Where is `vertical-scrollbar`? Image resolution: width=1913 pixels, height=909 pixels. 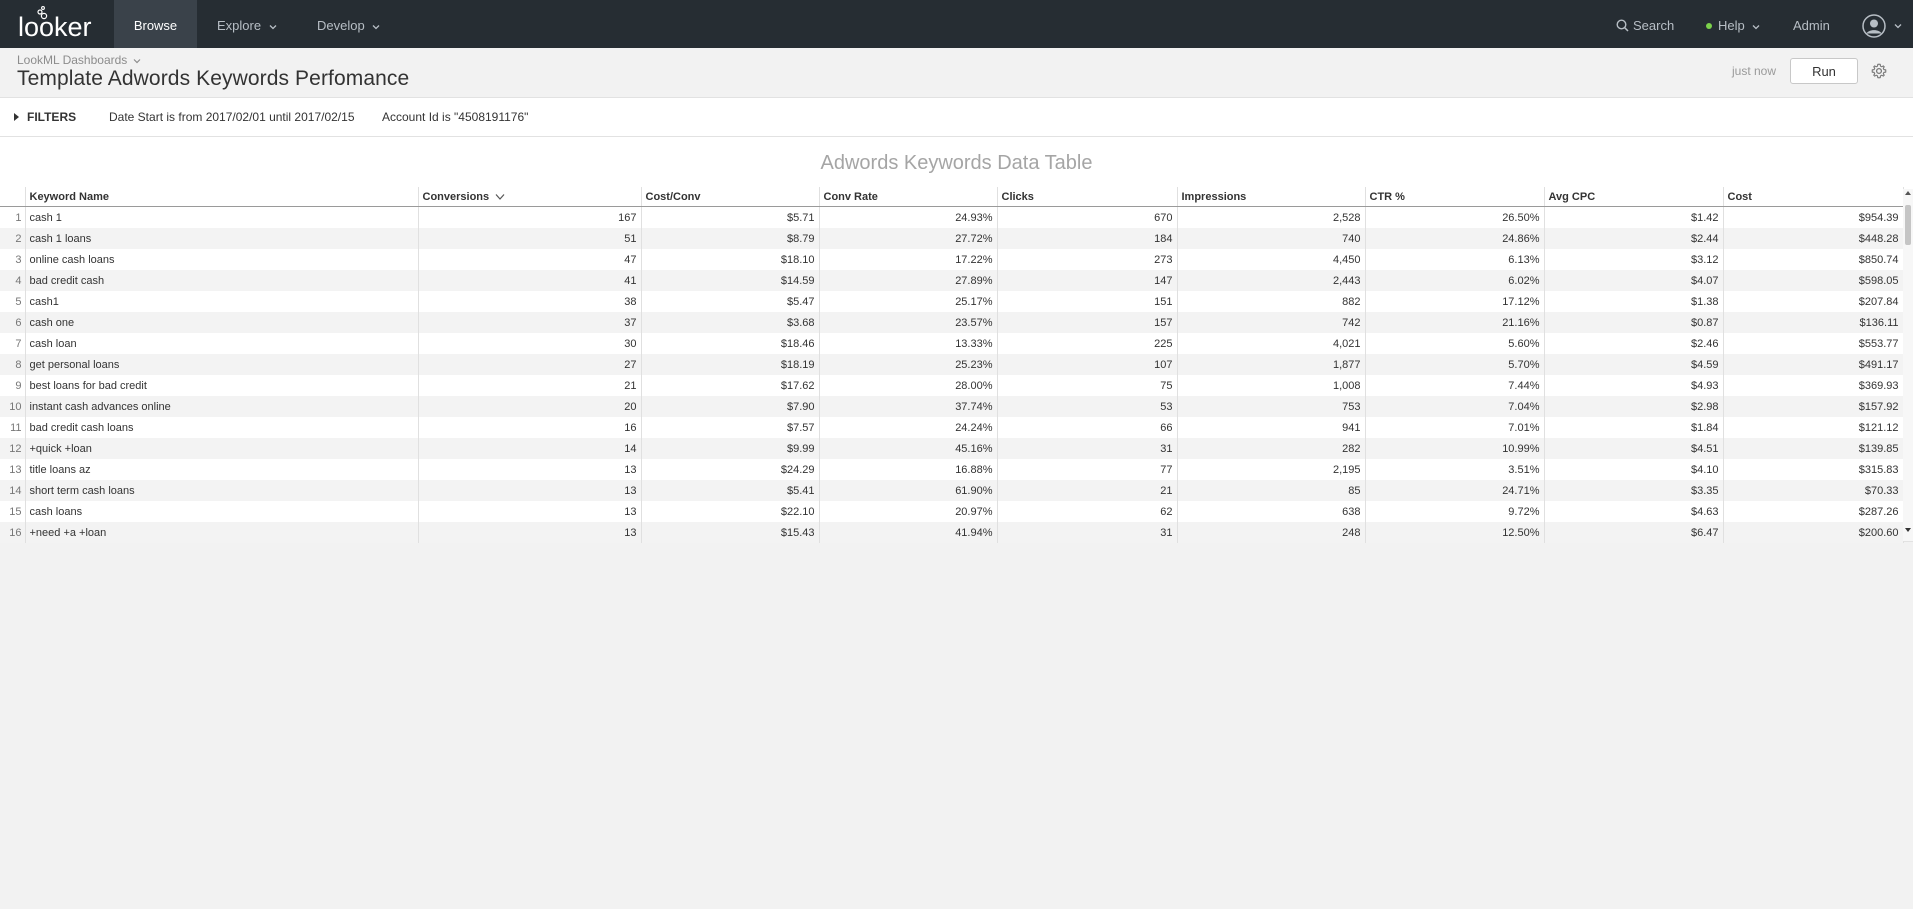 vertical-scrollbar is located at coordinates (1908, 365).